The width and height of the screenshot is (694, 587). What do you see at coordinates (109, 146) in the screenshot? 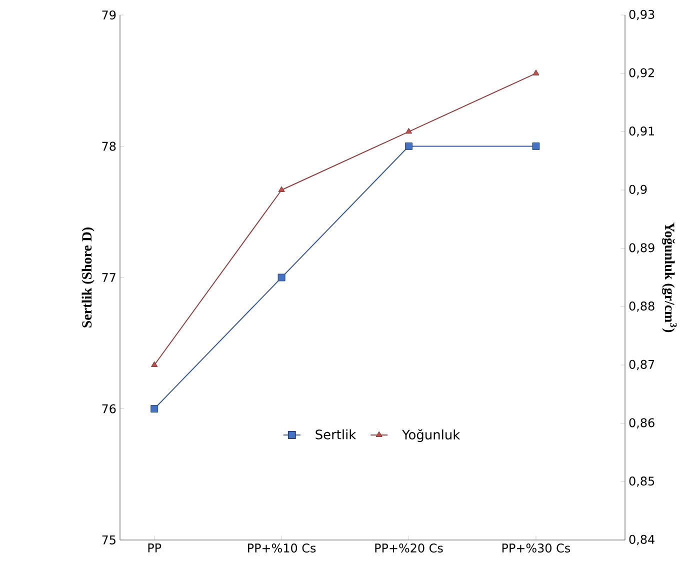
I see `y-tick-label: 78` at bounding box center [109, 146].